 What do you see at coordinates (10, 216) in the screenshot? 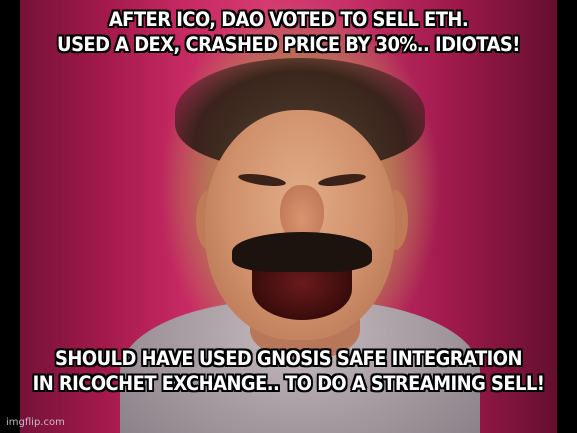
I see `left-letterbox-bar` at bounding box center [10, 216].